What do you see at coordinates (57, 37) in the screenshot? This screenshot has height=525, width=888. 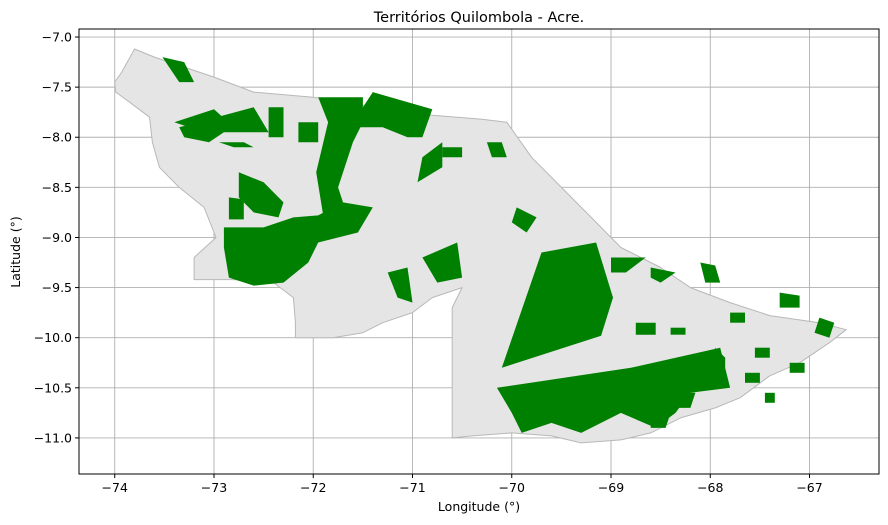 I see `y-tick-label: −7.0` at bounding box center [57, 37].